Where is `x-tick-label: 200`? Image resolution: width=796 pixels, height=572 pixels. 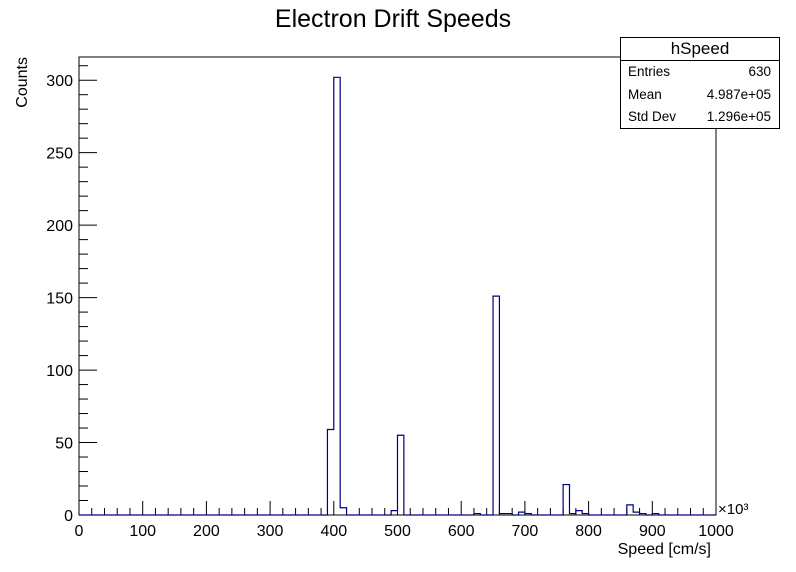
x-tick-label: 200 is located at coordinates (206, 531).